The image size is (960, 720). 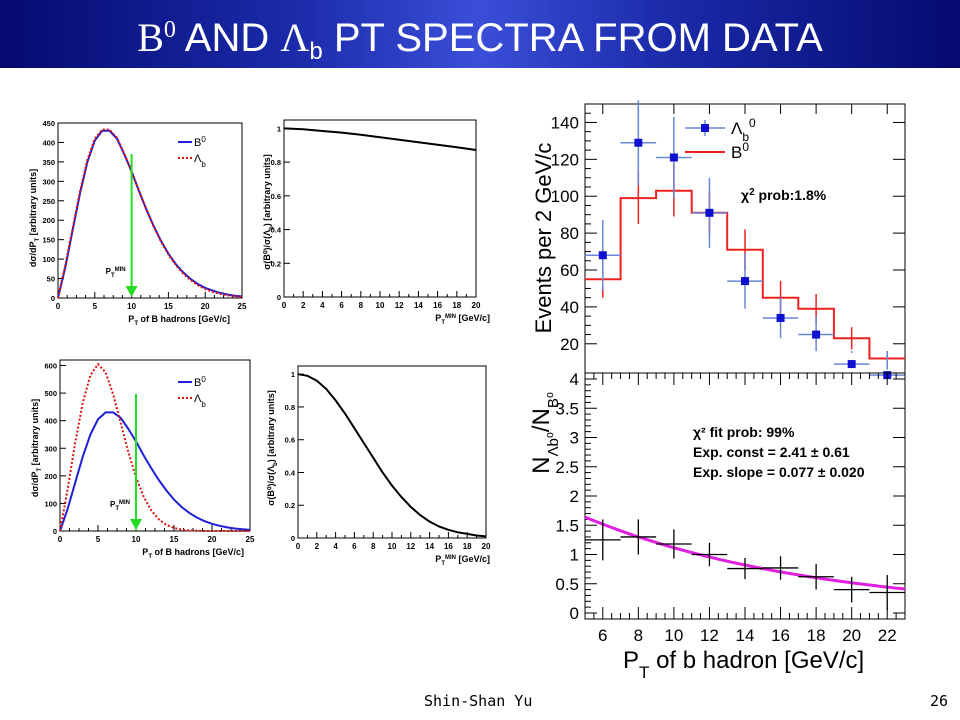 I want to click on y-tick-label: 300, so click(x=50, y=448).